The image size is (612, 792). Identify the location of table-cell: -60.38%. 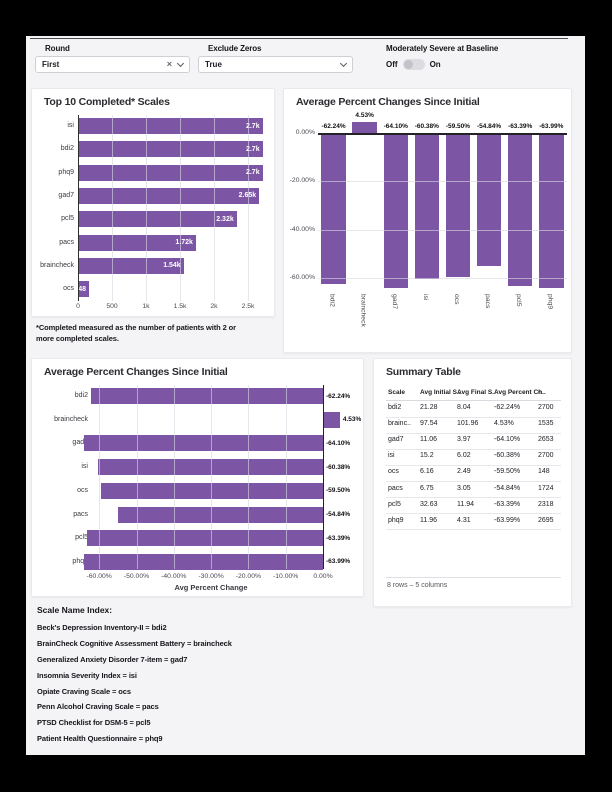
(507, 456).